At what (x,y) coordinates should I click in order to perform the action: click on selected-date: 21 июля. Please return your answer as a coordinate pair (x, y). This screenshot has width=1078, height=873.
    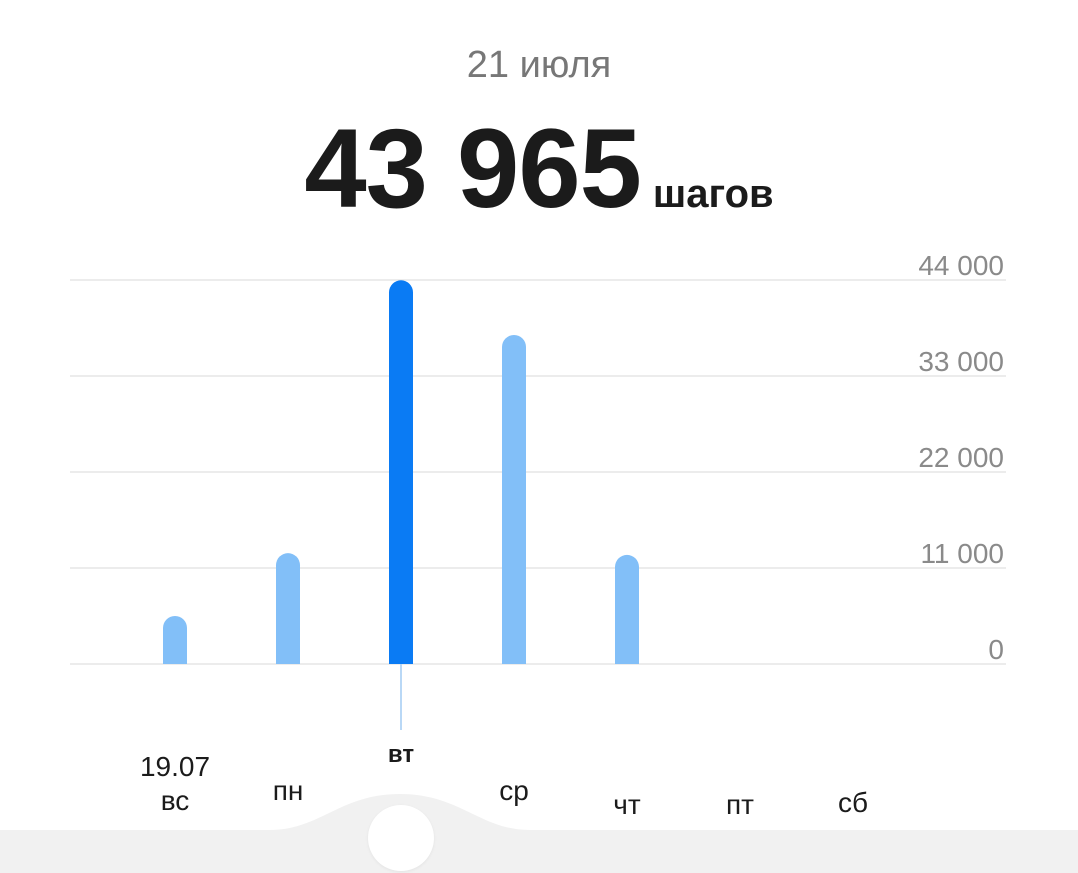
    Looking at the image, I should click on (539, 65).